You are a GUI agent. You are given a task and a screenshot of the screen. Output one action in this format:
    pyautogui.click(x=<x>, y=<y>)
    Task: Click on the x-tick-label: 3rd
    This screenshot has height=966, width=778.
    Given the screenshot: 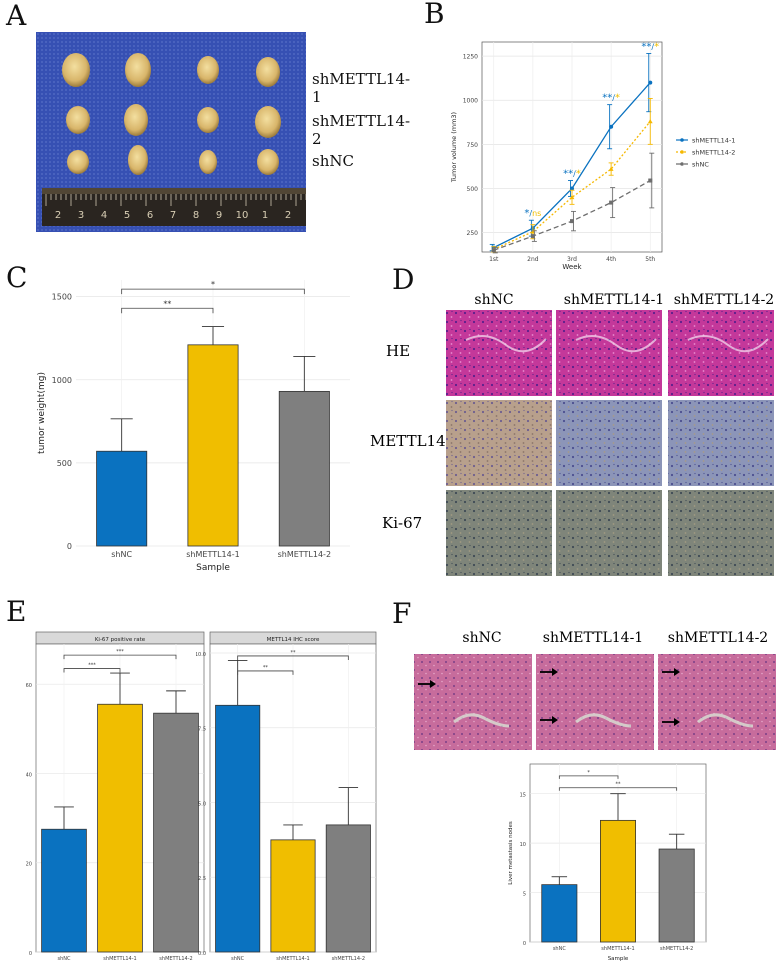 What is the action you would take?
    pyautogui.click(x=572, y=259)
    